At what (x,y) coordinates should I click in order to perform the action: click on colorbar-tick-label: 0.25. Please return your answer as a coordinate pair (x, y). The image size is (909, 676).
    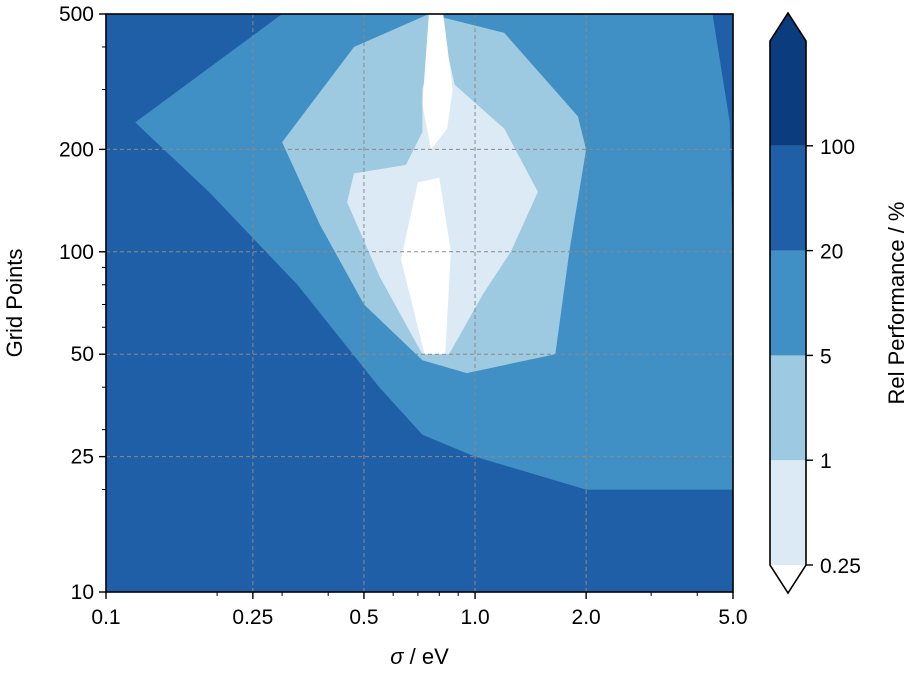
    Looking at the image, I should click on (840, 566).